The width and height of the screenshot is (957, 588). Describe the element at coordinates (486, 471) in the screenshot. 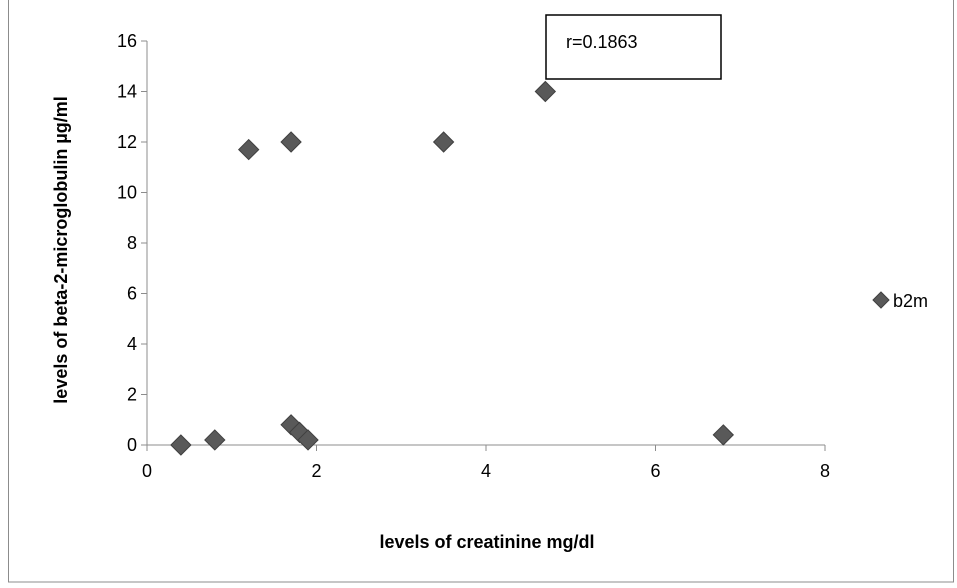

I see `x-tick-label: 4` at that location.